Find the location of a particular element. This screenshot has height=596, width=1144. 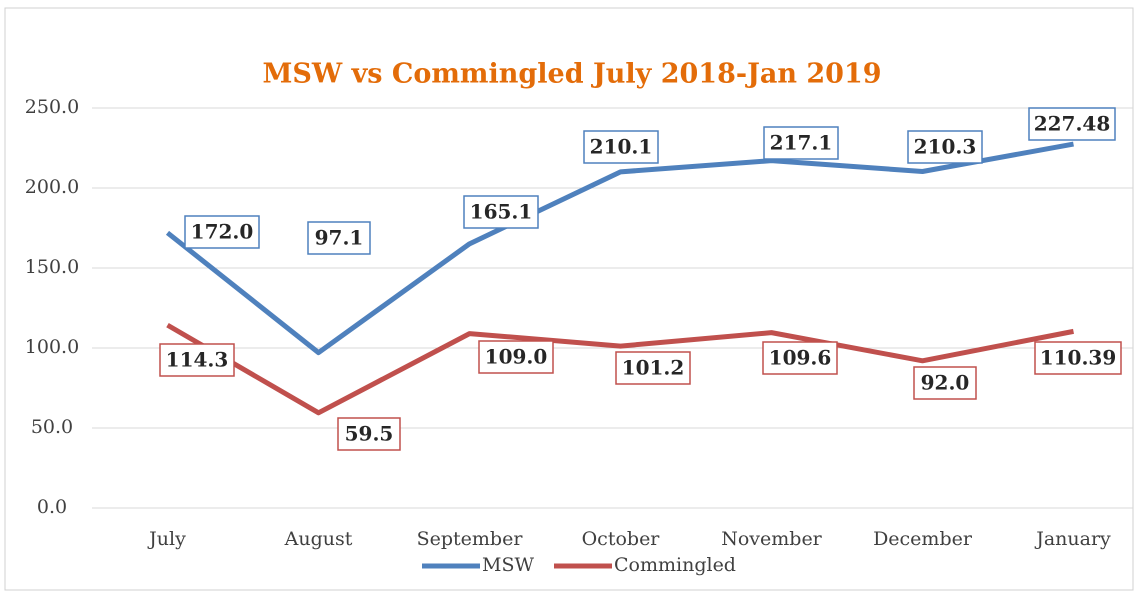

legend-label: MSW is located at coordinates (508, 565).